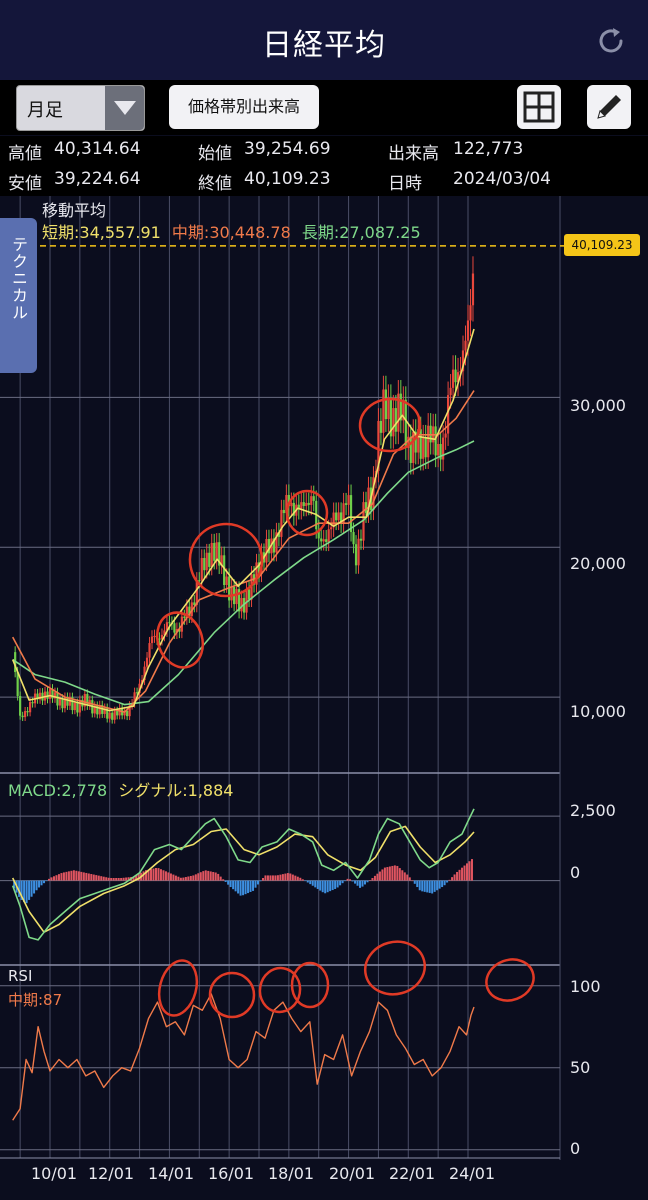  I want to click on legend-short-ma: 短期:34,557.91, so click(101, 232).